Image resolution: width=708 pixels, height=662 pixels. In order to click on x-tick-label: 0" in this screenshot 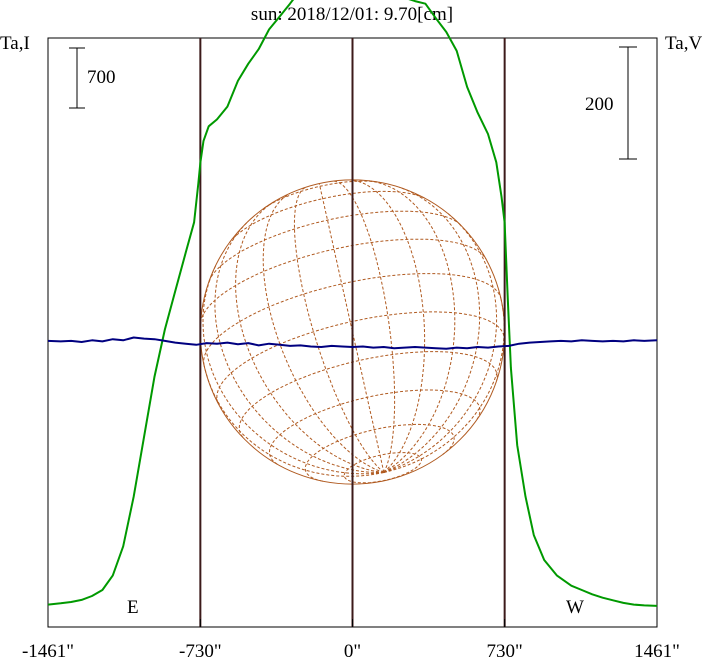, I will do `click(352, 651)`.